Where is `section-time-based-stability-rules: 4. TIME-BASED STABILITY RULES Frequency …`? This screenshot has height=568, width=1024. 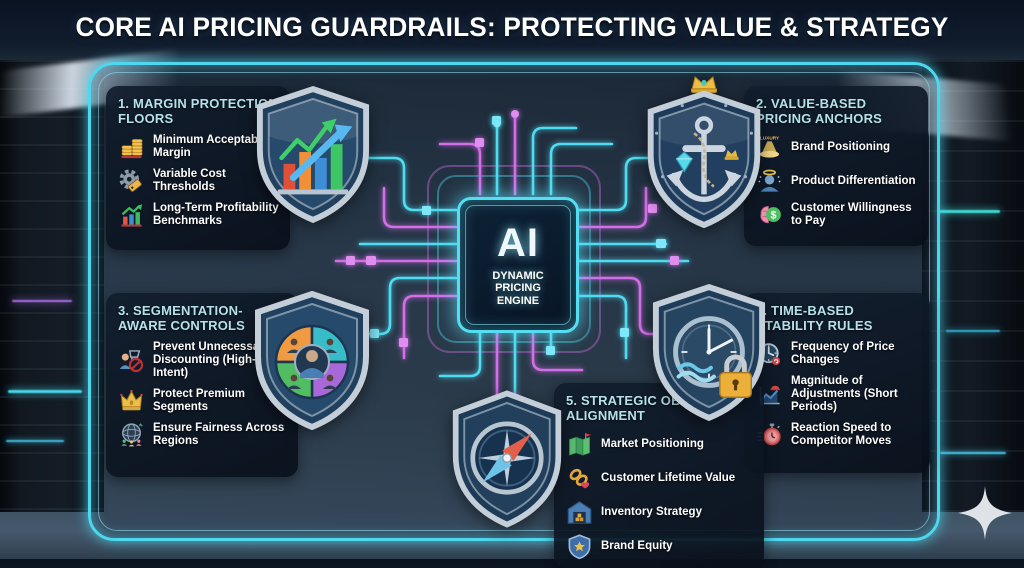 section-time-based-stability-rules: 4. TIME-BASED STABILITY RULES Frequency … is located at coordinates (837, 383).